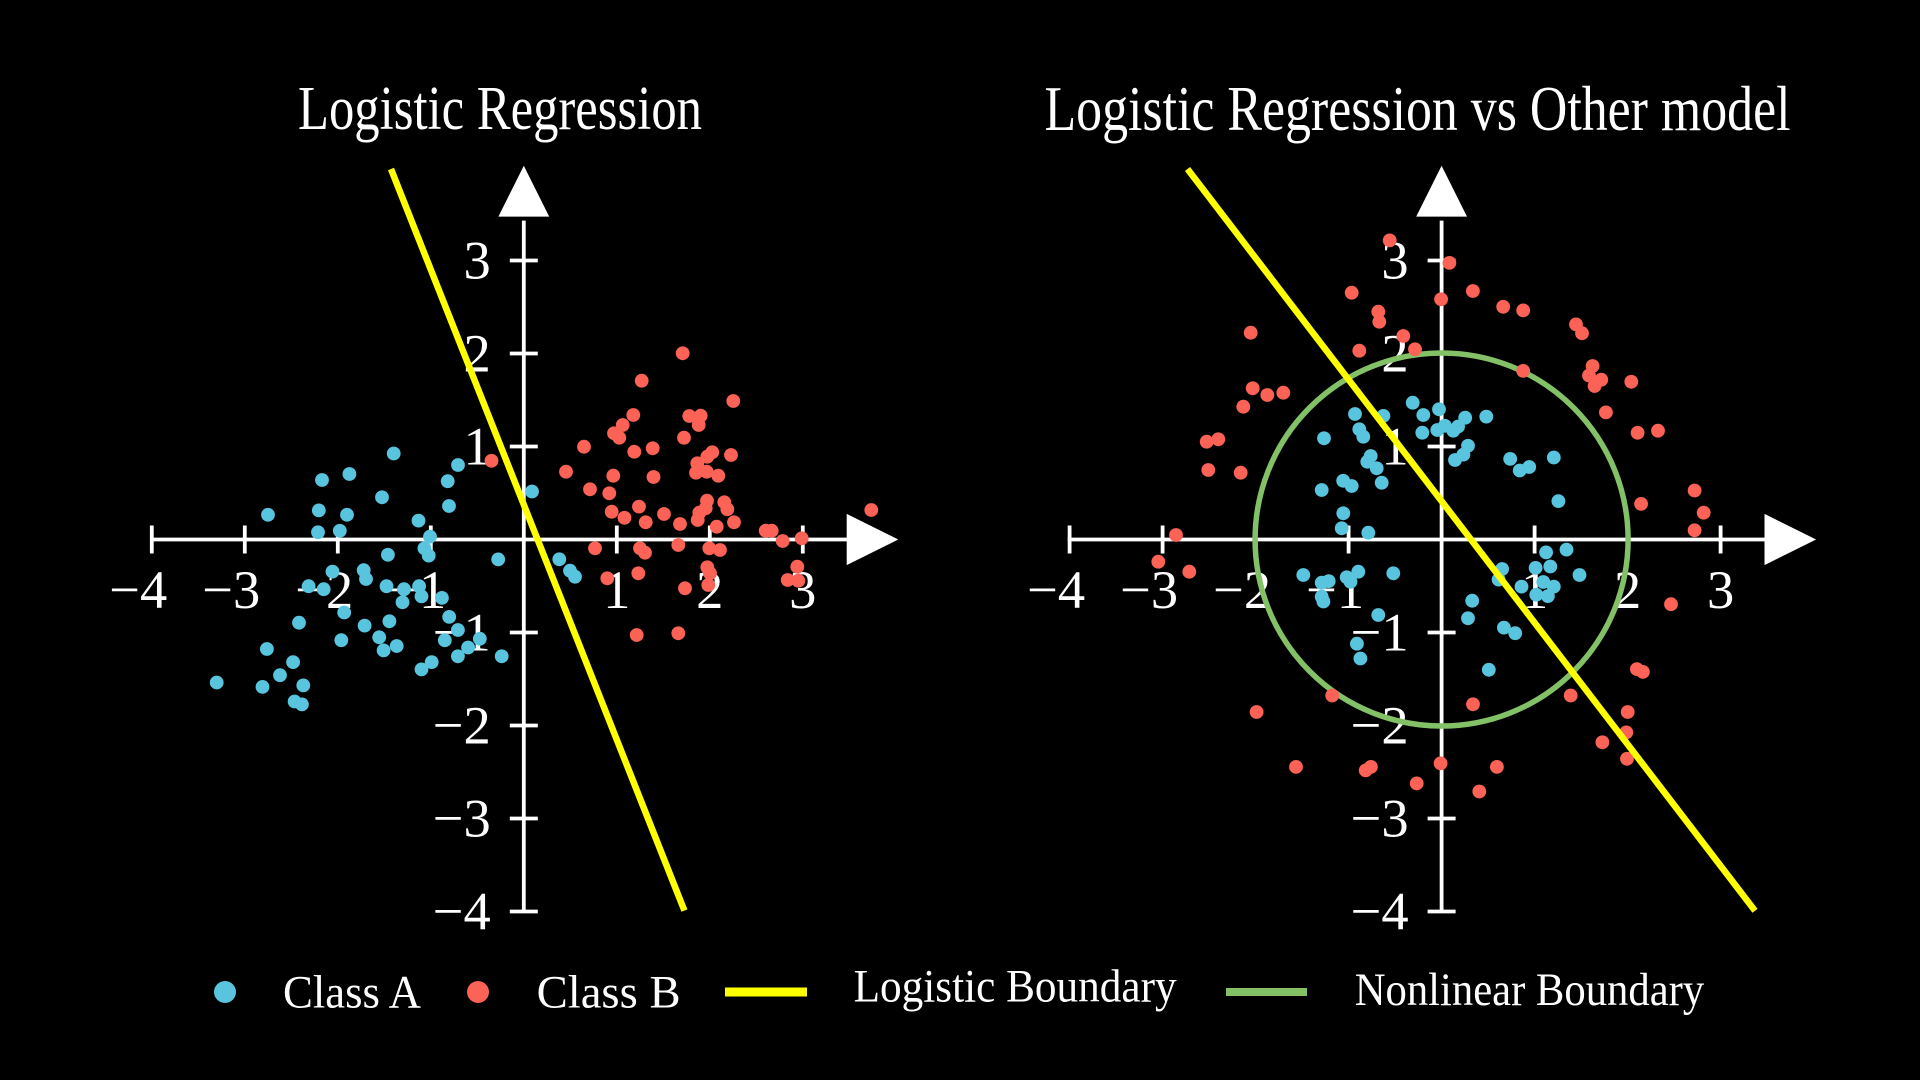 This screenshot has height=1080, width=1920. What do you see at coordinates (500, 109) in the screenshot?
I see `svg-text: Logistic Regression` at bounding box center [500, 109].